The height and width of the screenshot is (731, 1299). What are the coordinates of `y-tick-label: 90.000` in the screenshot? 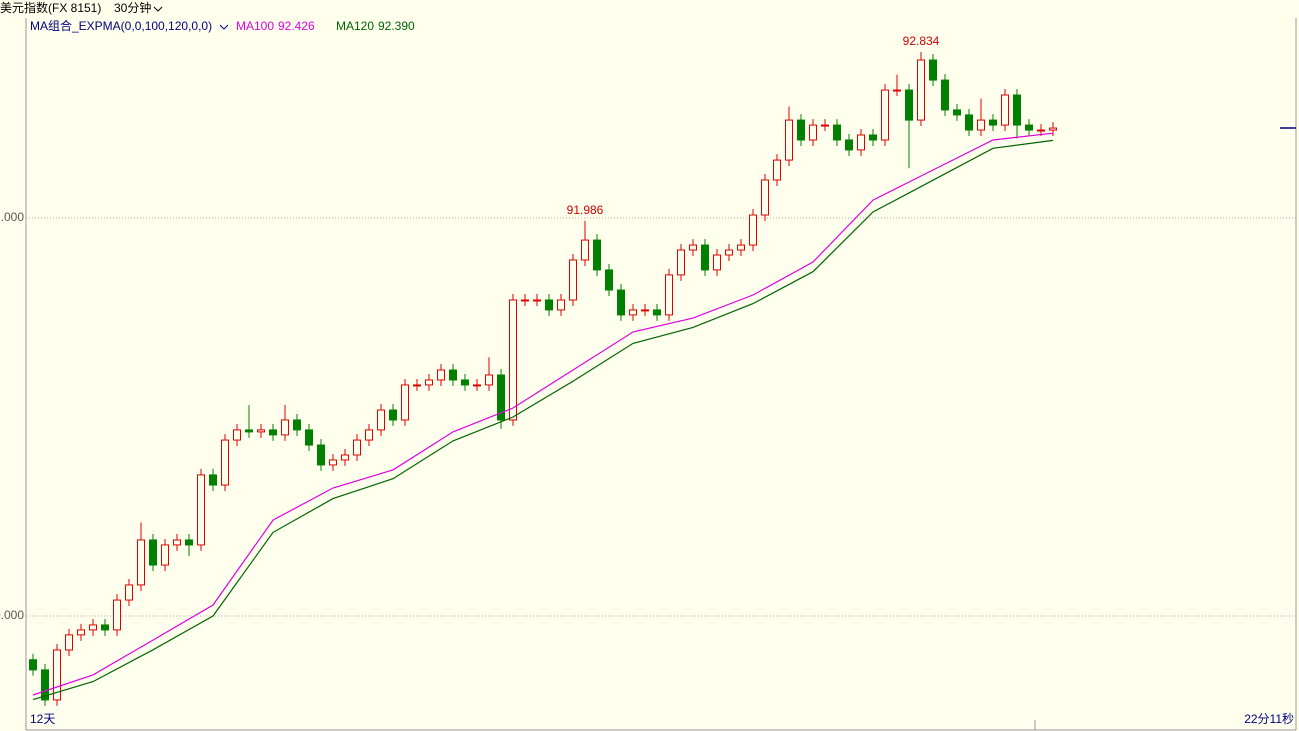 It's located at (12, 615).